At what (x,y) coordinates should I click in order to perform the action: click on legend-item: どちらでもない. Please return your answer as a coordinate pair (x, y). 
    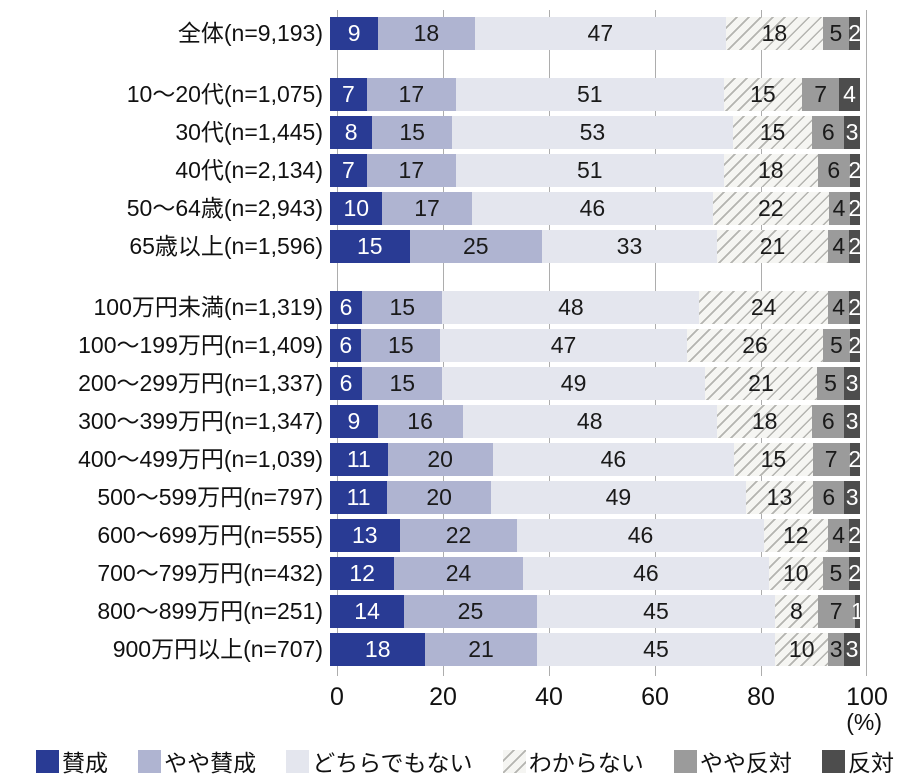
    Looking at the image, I should click on (379, 761).